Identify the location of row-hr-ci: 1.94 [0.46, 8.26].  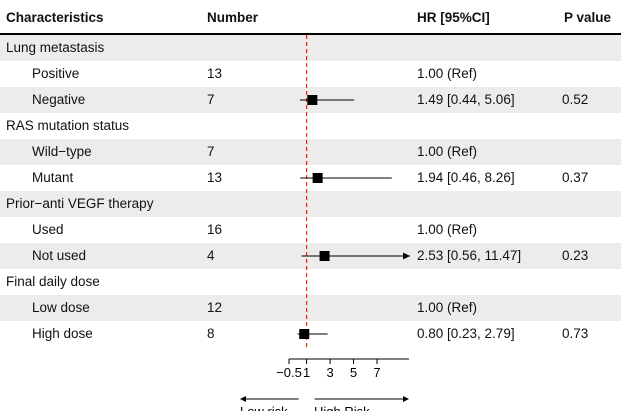
(466, 177).